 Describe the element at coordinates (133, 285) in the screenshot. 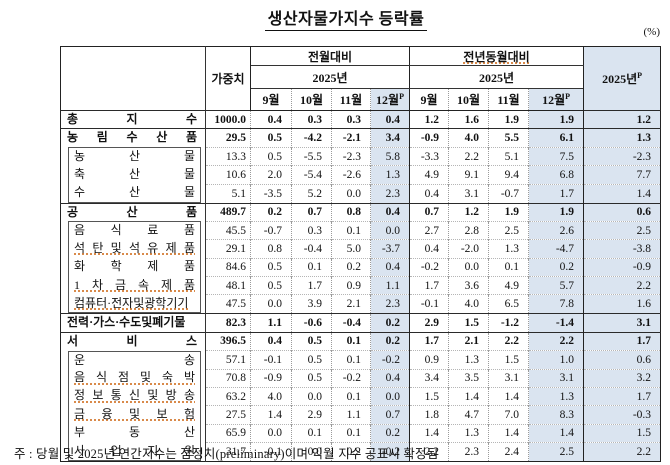

I see `row-label: 1 차 금 속 제 품` at that location.